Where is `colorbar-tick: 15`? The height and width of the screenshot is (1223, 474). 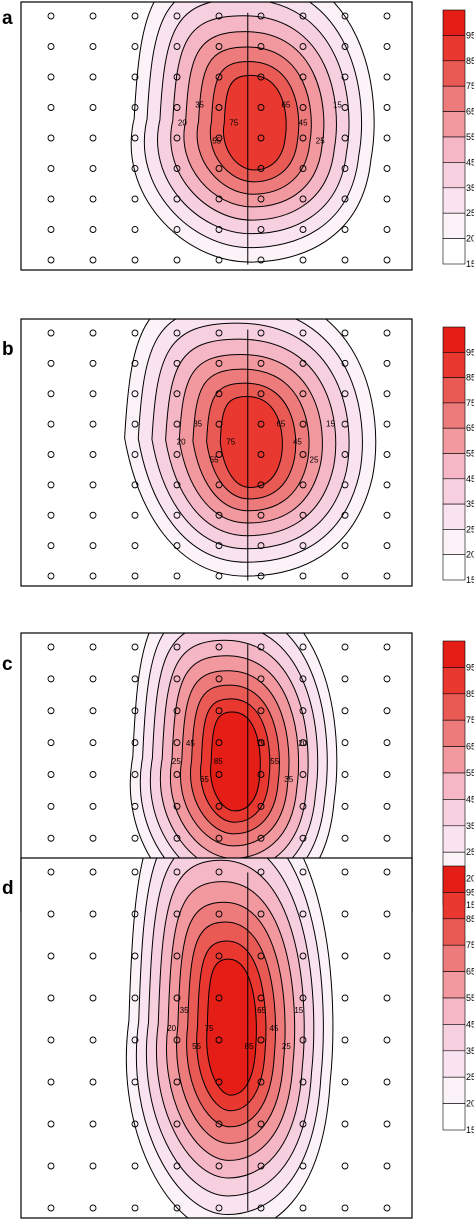 colorbar-tick: 15 is located at coordinates (470, 1130).